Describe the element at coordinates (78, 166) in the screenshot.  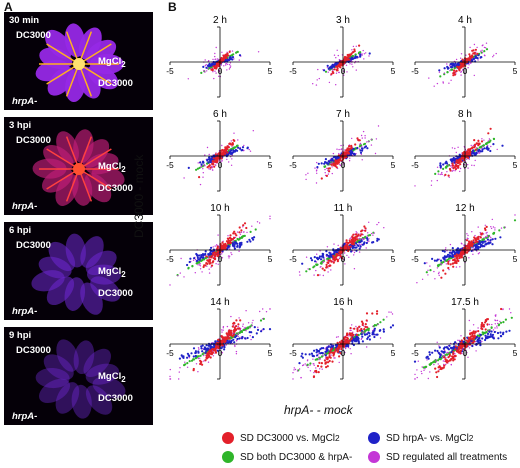
I see `plant-photo: 3 hpi DC3000 MgCl2 DC3000 hrpA-` at that location.